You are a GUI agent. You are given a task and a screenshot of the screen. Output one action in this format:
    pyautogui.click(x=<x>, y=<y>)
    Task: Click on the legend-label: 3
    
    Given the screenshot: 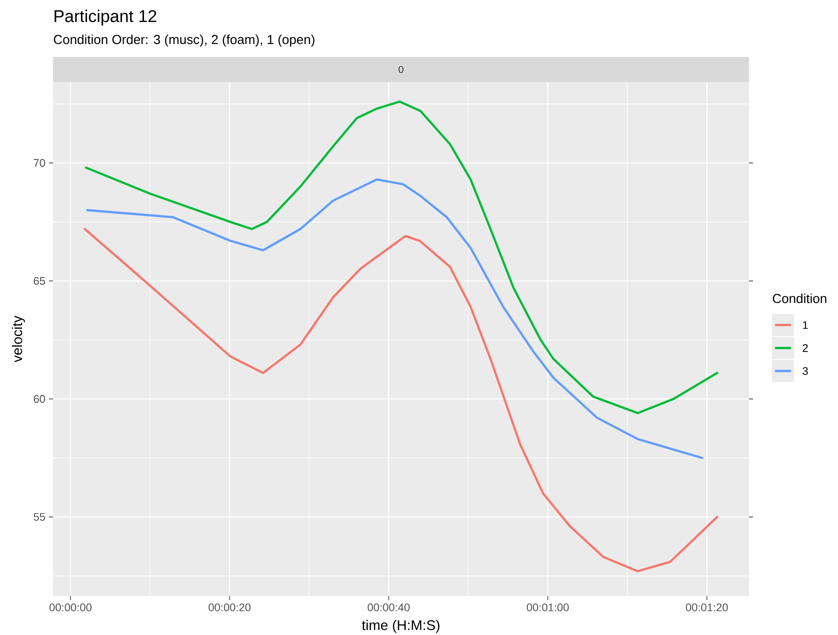 What is the action you would take?
    pyautogui.click(x=805, y=371)
    